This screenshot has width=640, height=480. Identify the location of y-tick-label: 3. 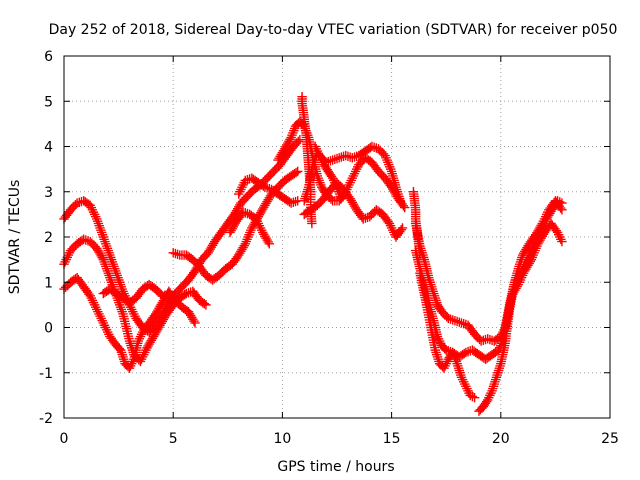
(48, 193).